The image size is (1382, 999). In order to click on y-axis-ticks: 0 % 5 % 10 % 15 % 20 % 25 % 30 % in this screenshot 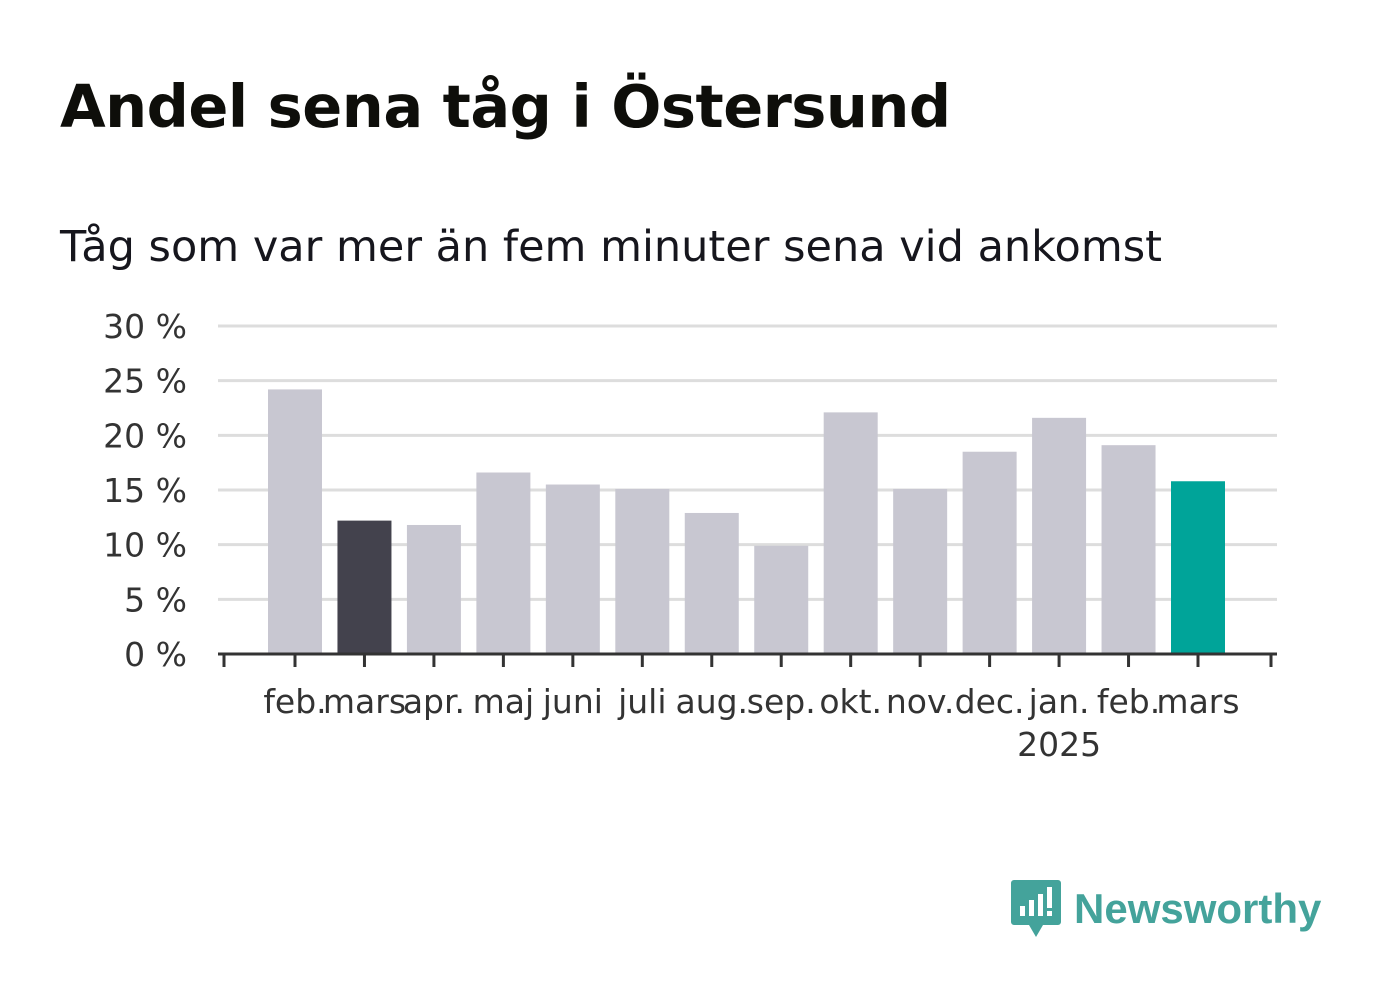, I will do `click(145, 490)`.